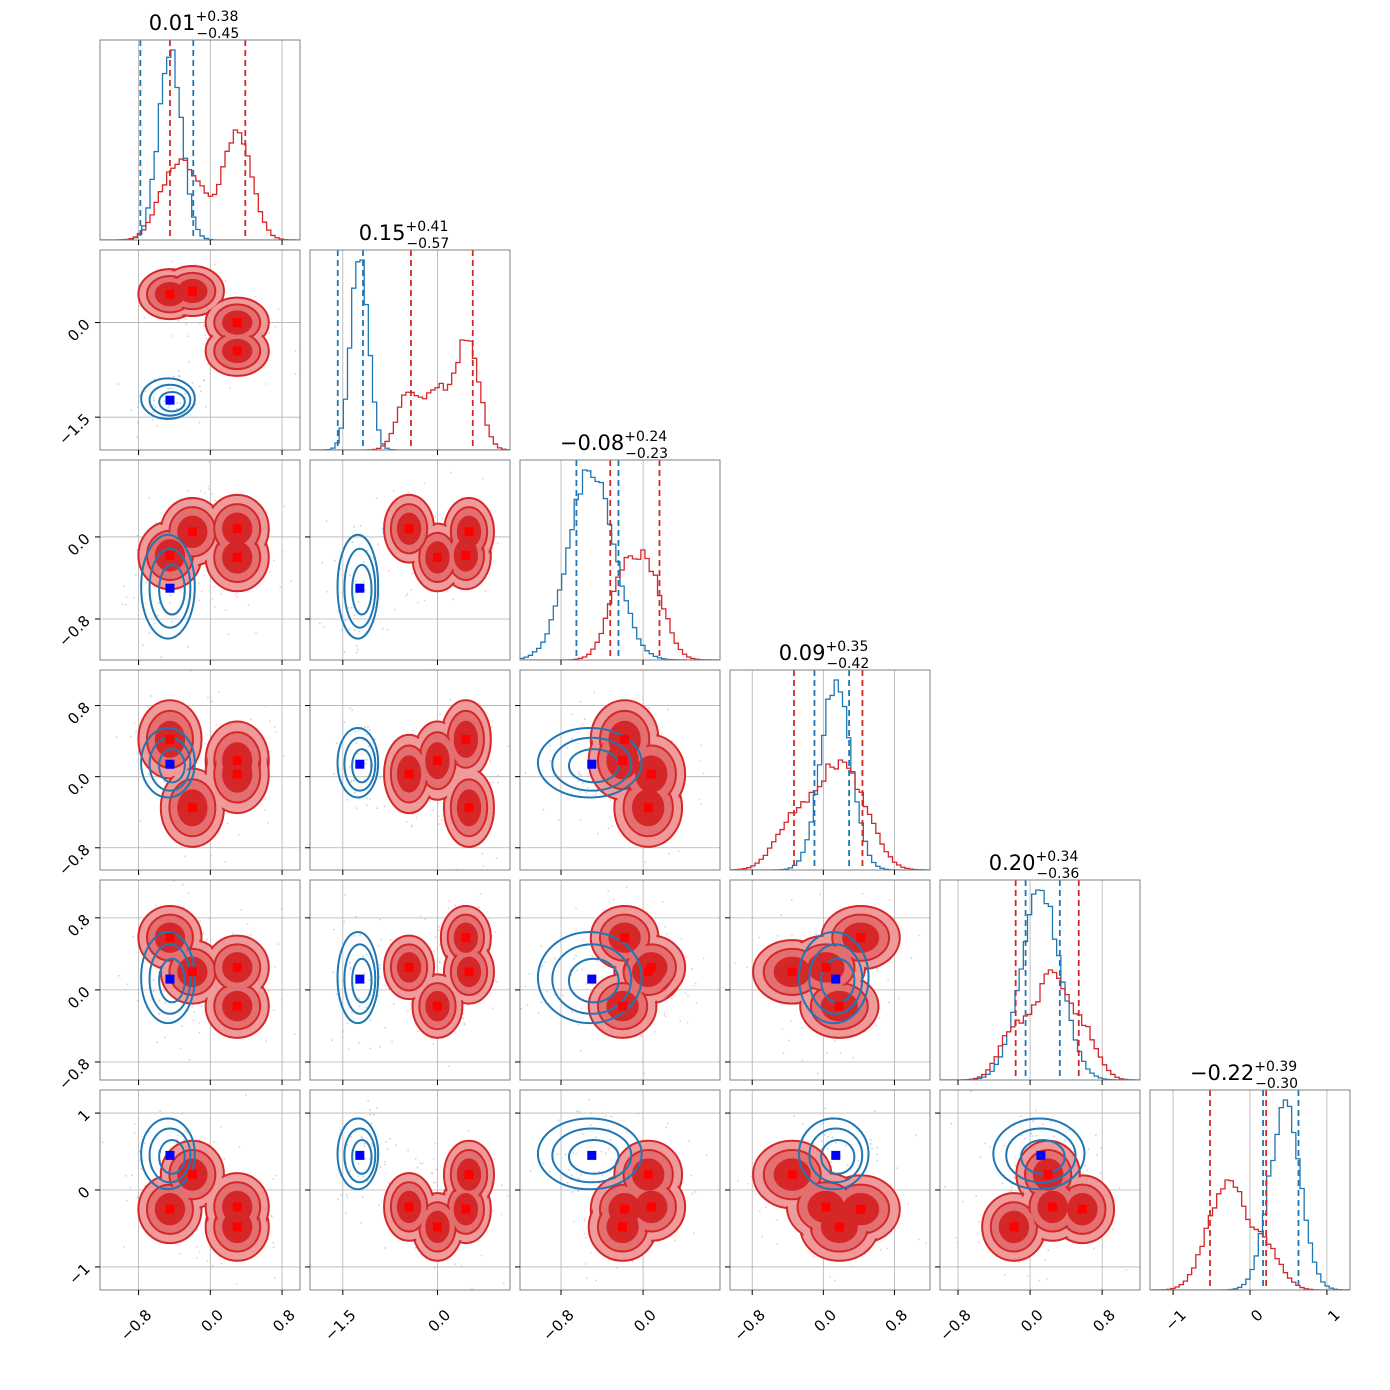  What do you see at coordinates (136, 1325) in the screenshot?
I see `x-tick-label: −0.8` at bounding box center [136, 1325].